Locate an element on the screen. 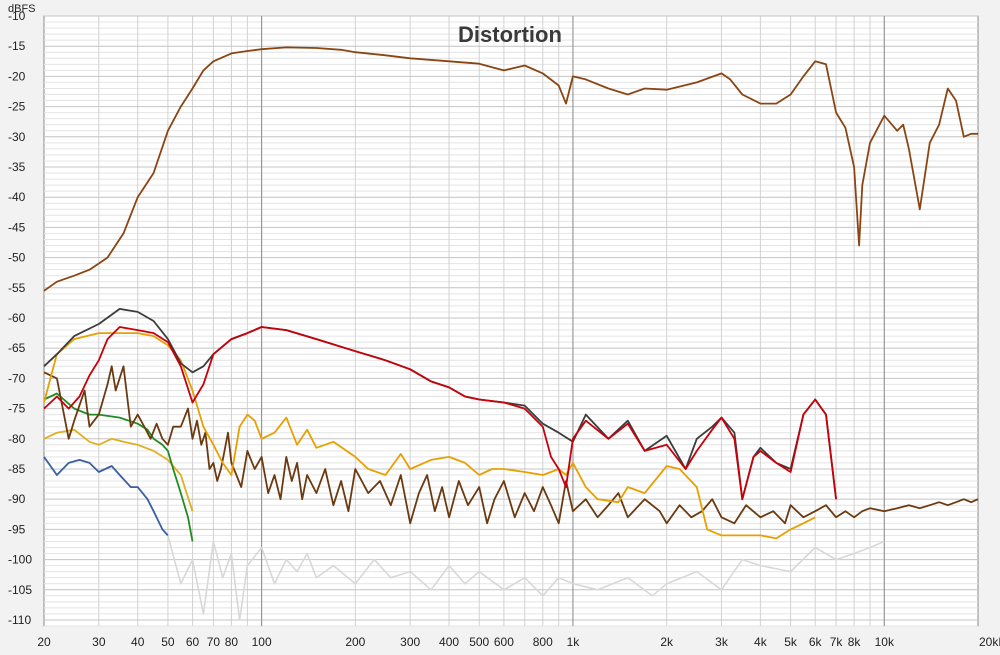  x-tick-label: 10k is located at coordinates (885, 642).